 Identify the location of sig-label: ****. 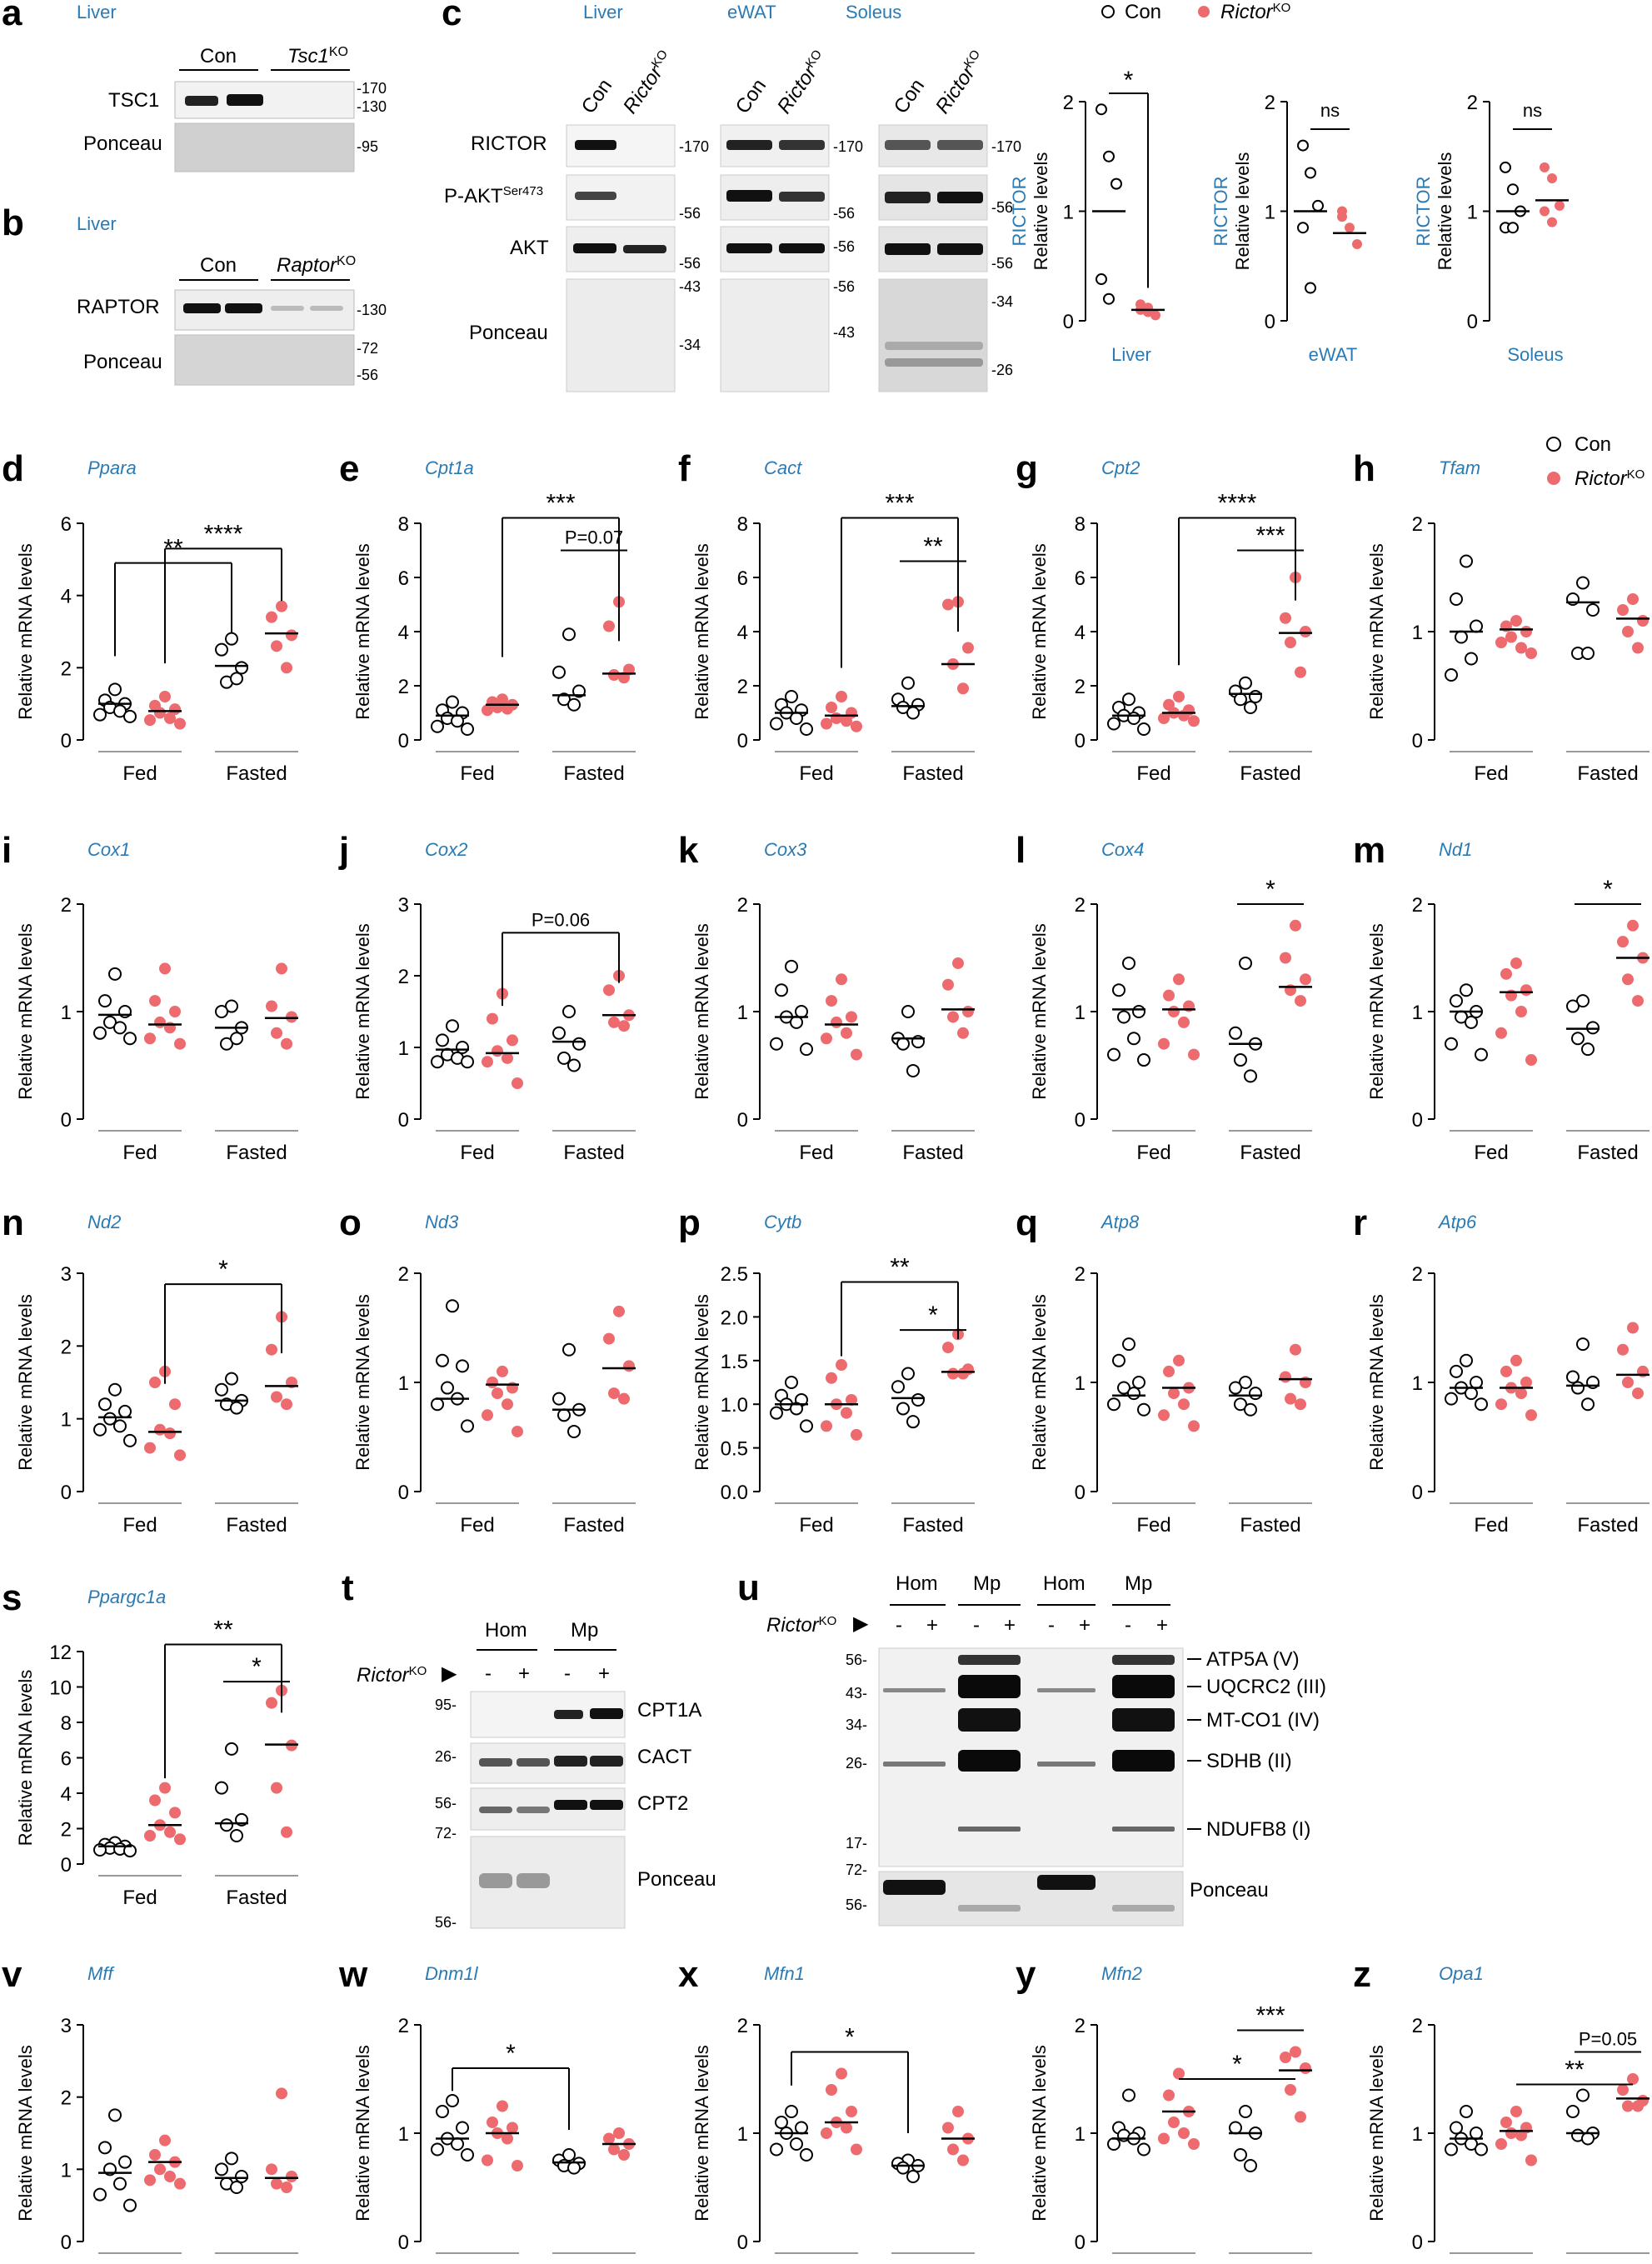
(223, 533).